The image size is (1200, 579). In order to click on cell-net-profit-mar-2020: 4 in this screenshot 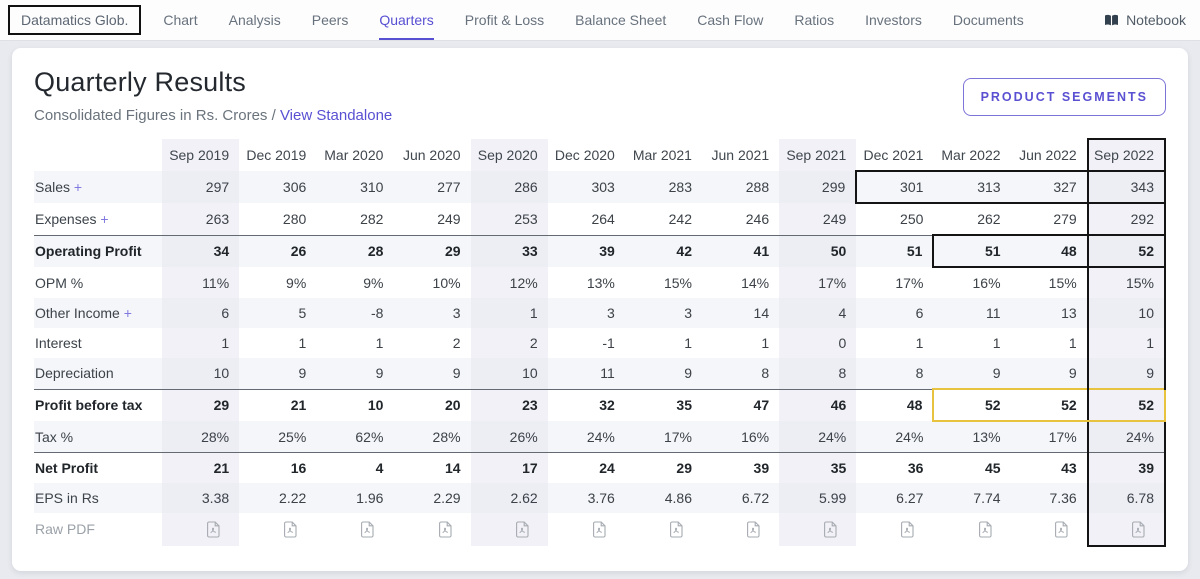, I will do `click(355, 467)`.